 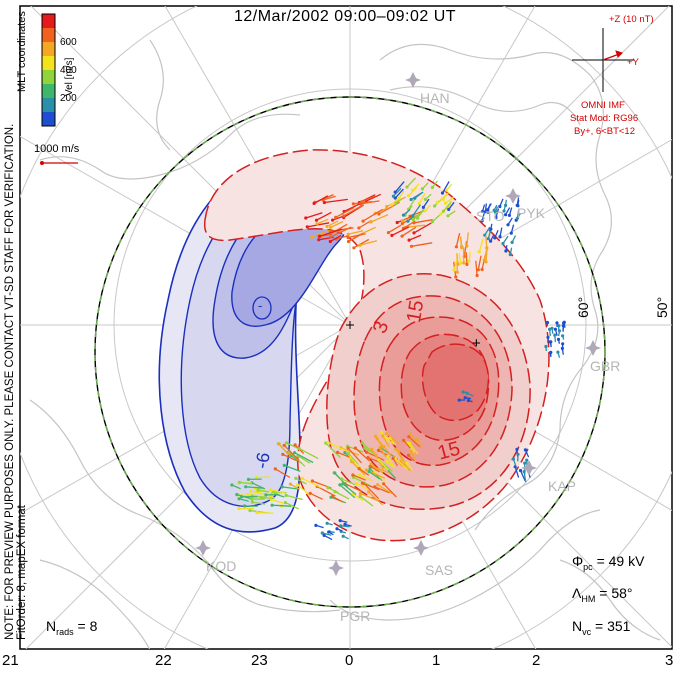 What do you see at coordinates (631, 19) in the screenshot?
I see `imf-z-label: +Z (10 nT)` at bounding box center [631, 19].